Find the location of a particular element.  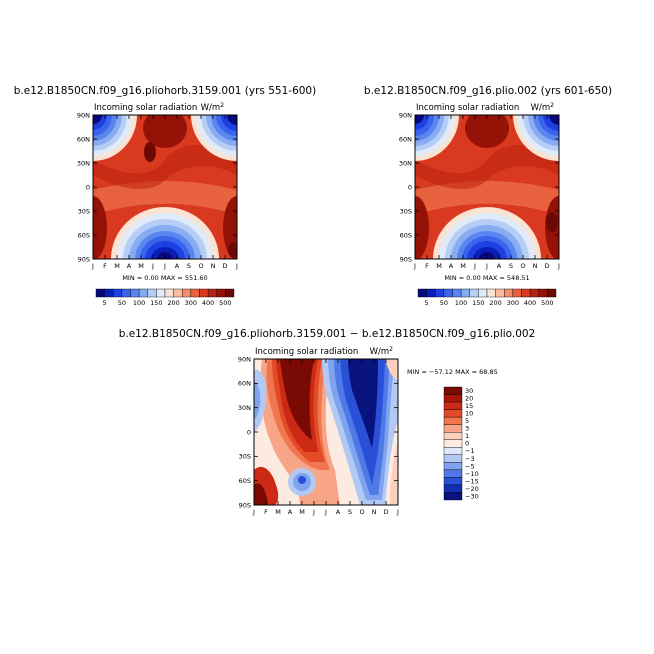

colorbar-label: 10 is located at coordinates (469, 414).